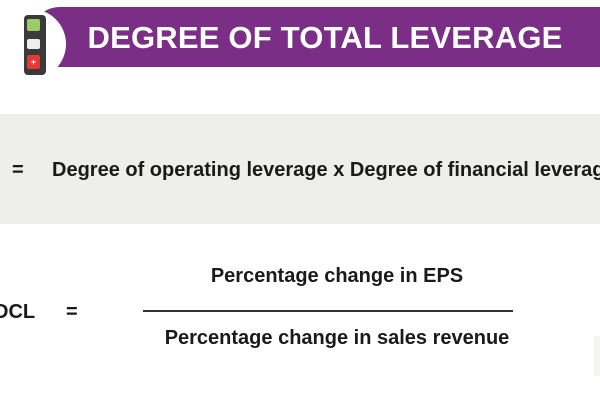 The image size is (600, 400). Describe the element at coordinates (33, 25) in the screenshot. I see `calculator-screen` at that location.